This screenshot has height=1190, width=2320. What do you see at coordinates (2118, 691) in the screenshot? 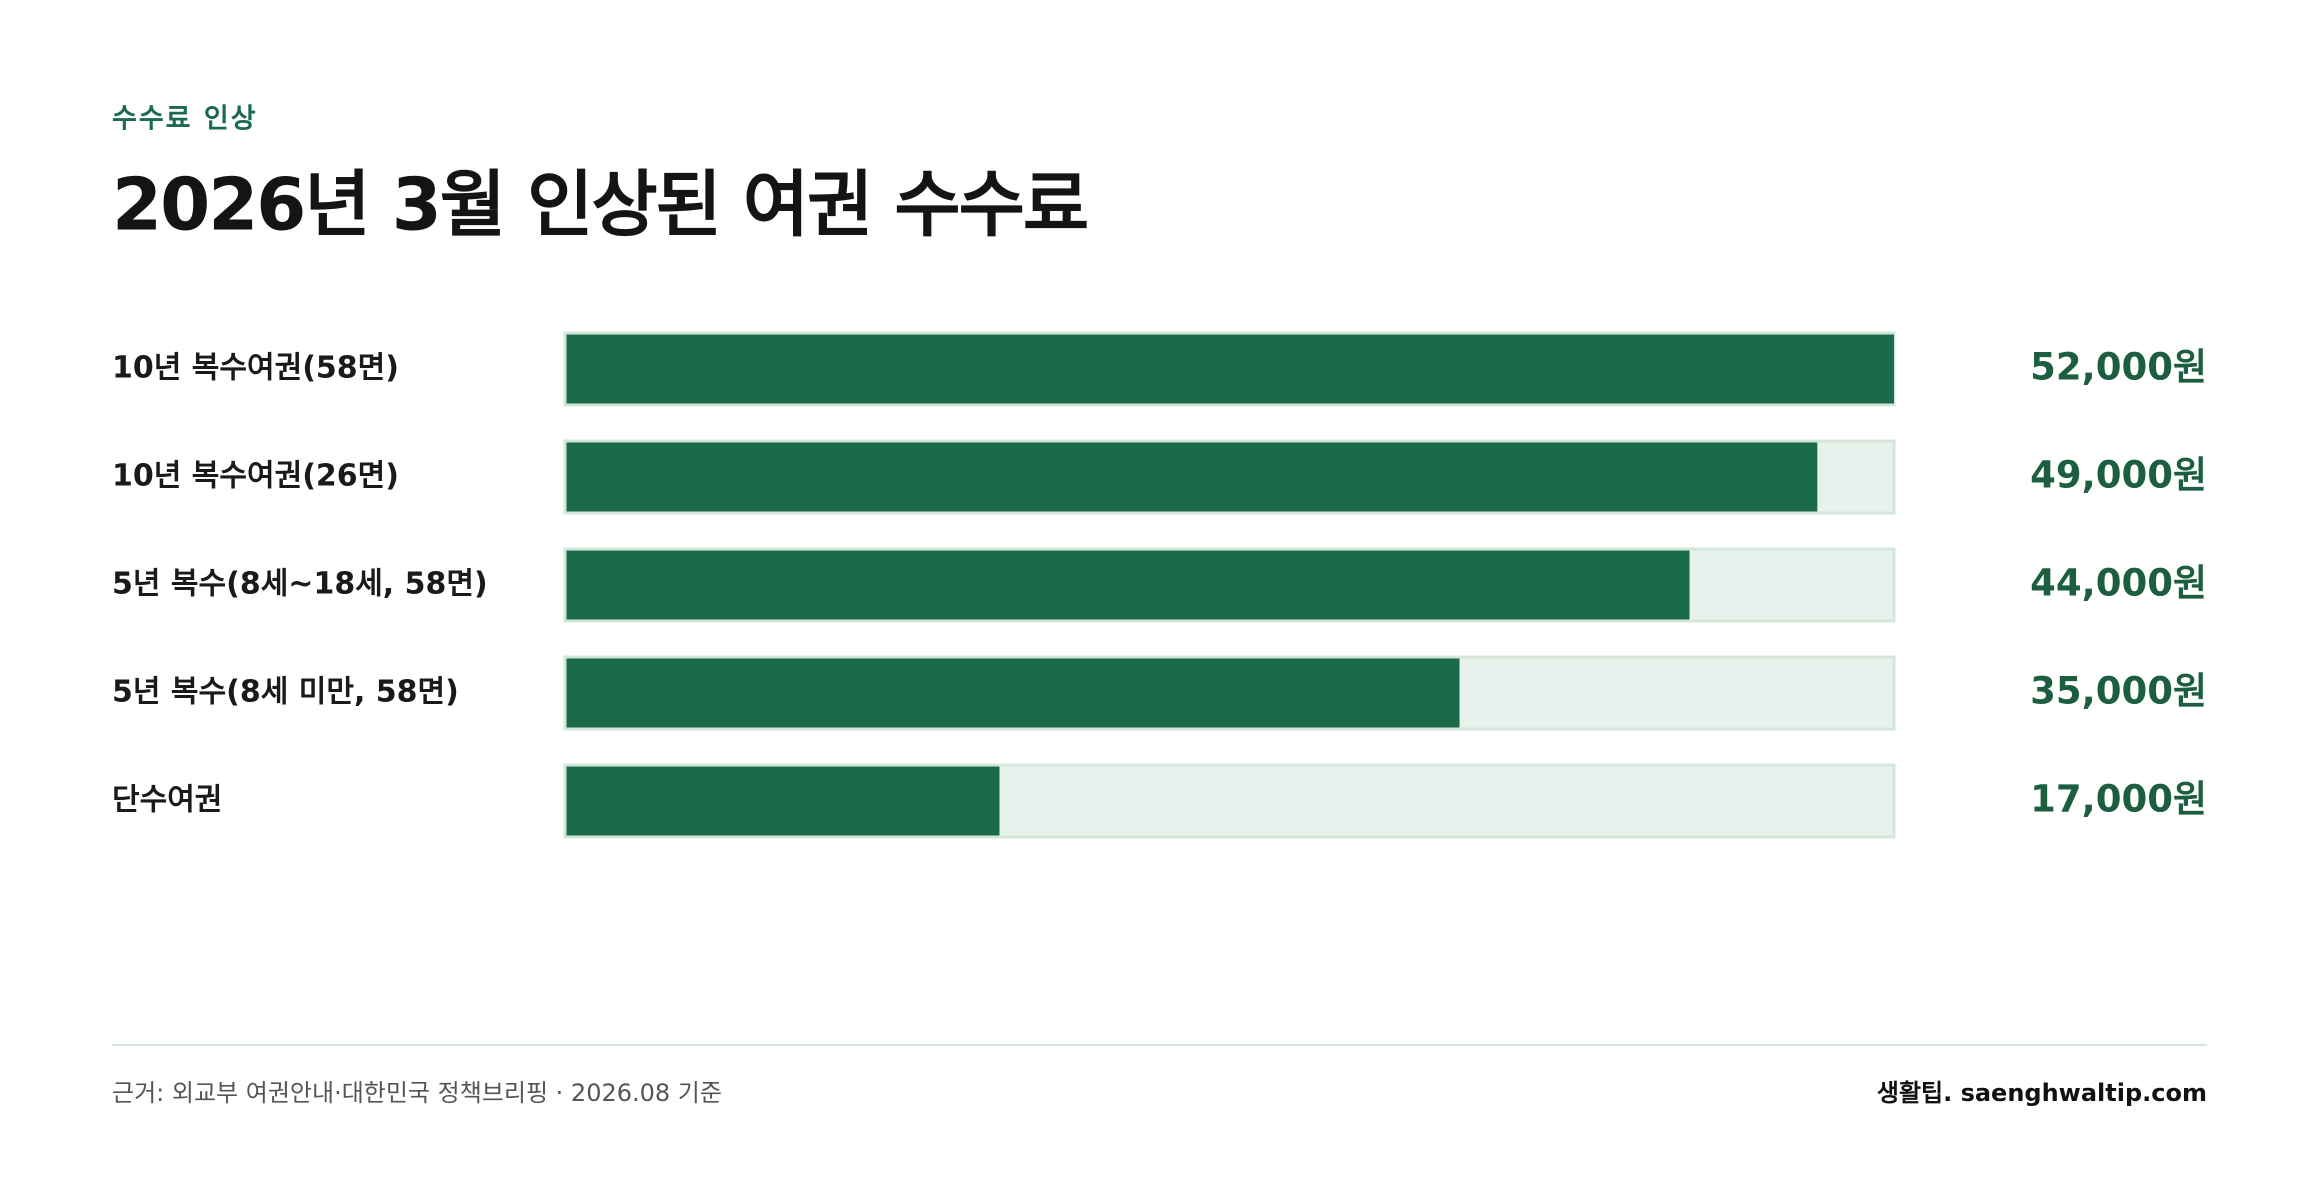
I see `value-label: 35,000원` at bounding box center [2118, 691].